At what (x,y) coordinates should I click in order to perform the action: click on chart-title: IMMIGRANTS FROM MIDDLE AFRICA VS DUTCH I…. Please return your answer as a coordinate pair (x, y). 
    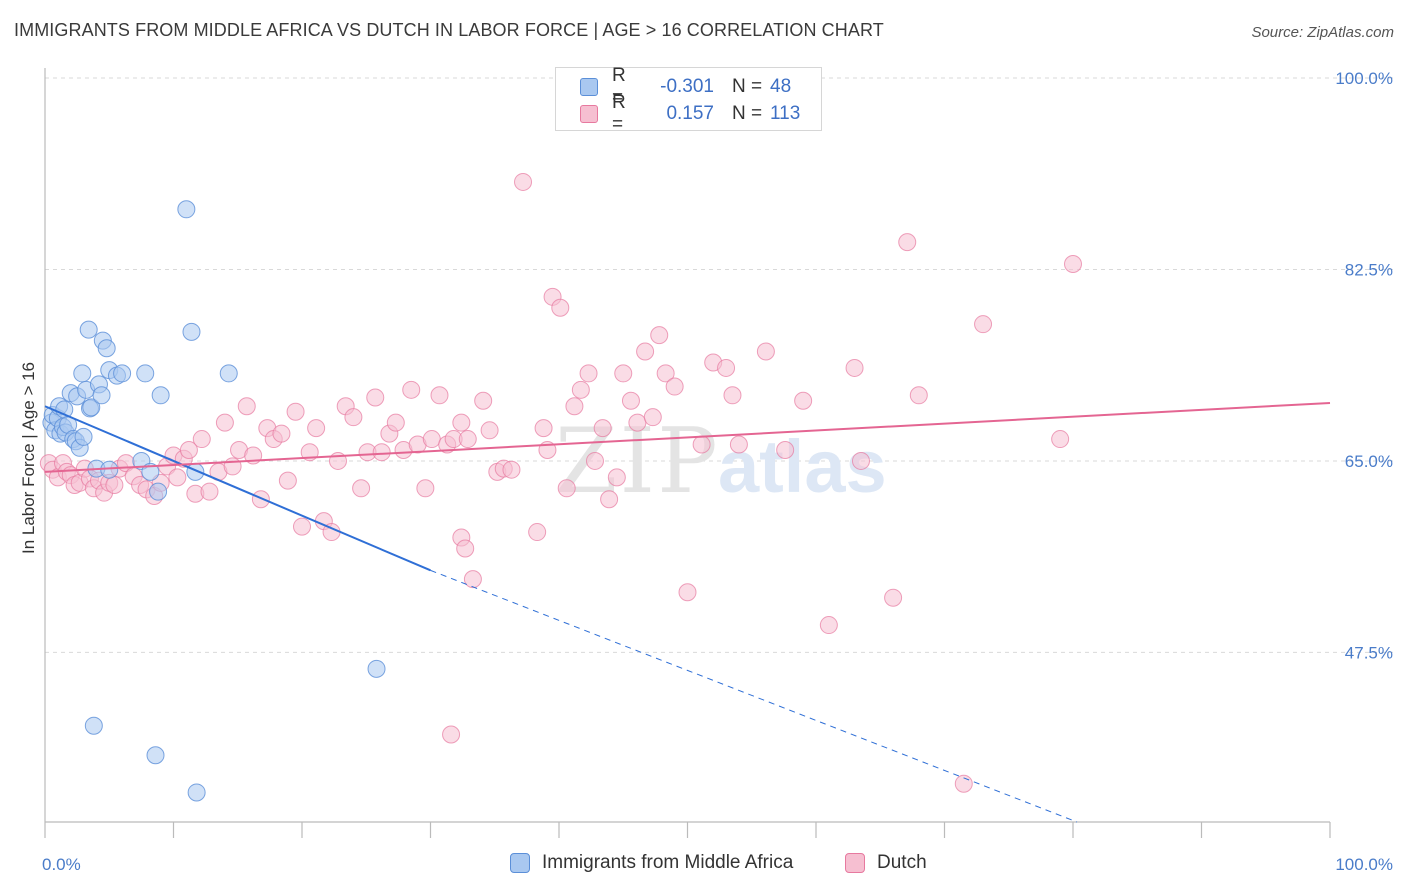
    Looking at the image, I should click on (449, 30).